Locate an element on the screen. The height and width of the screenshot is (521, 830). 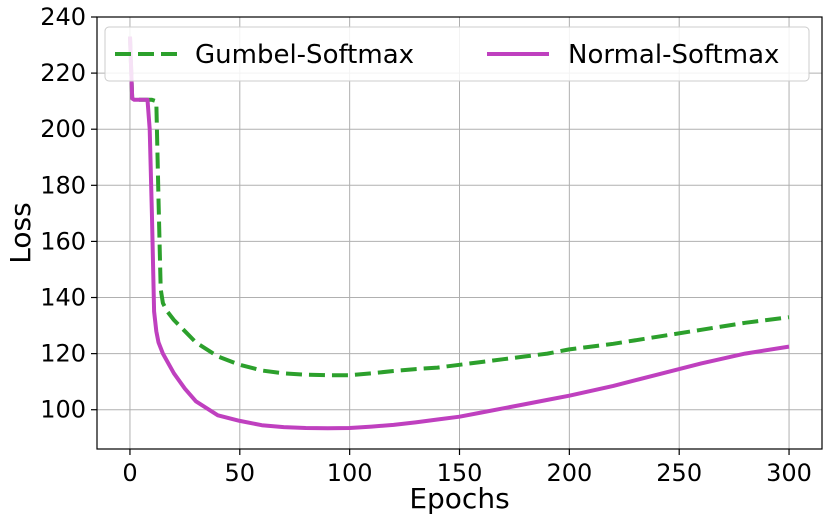
x-tick-label: 300 is located at coordinates (789, 473).